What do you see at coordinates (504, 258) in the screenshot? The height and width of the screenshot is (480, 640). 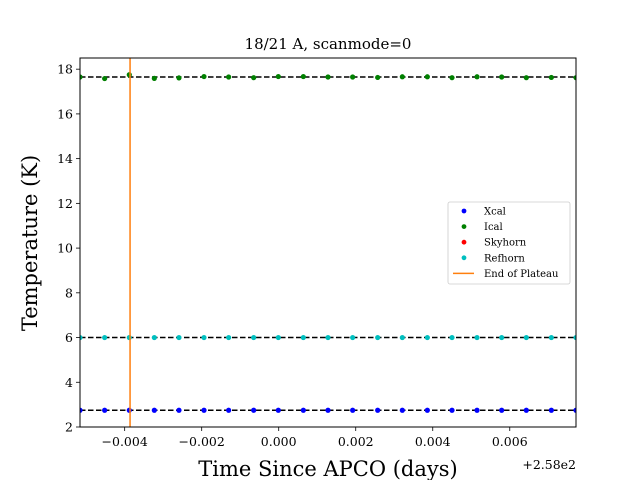 I see `legend-refhorn-label: Refhorn` at bounding box center [504, 258].